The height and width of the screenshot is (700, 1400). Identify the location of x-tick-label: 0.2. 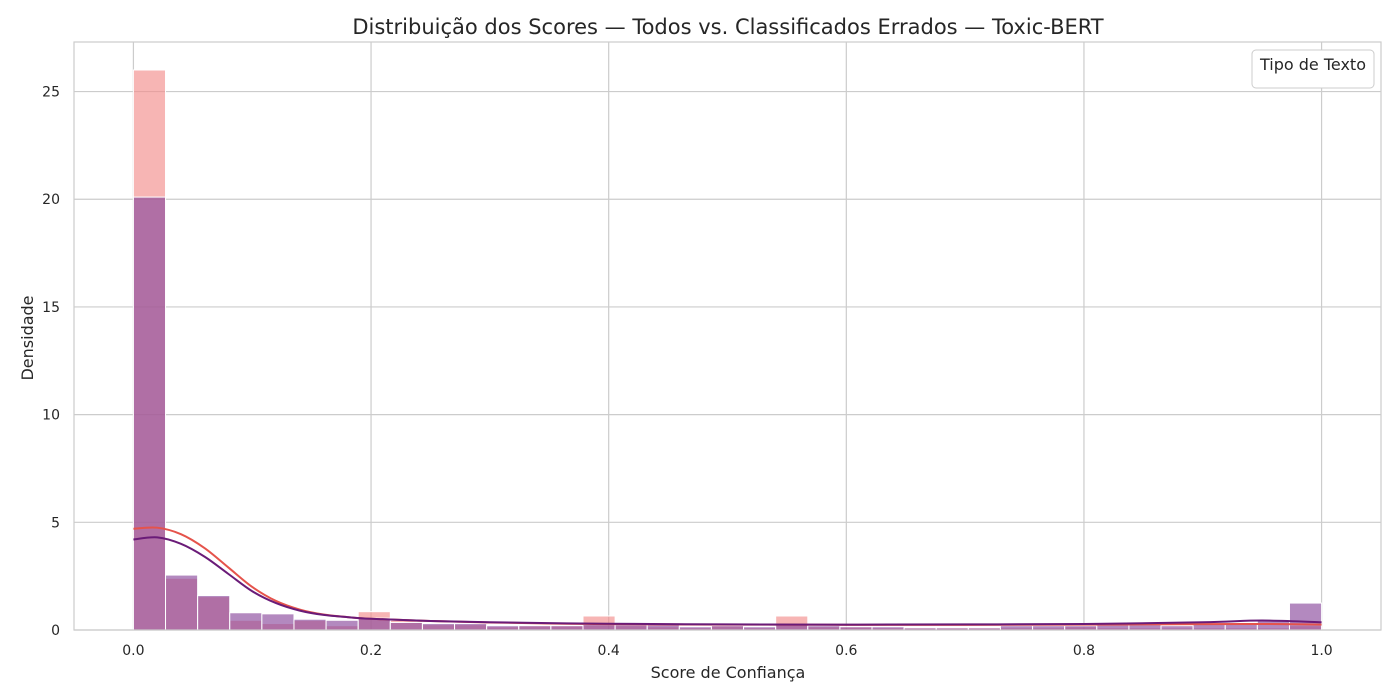
(371, 651).